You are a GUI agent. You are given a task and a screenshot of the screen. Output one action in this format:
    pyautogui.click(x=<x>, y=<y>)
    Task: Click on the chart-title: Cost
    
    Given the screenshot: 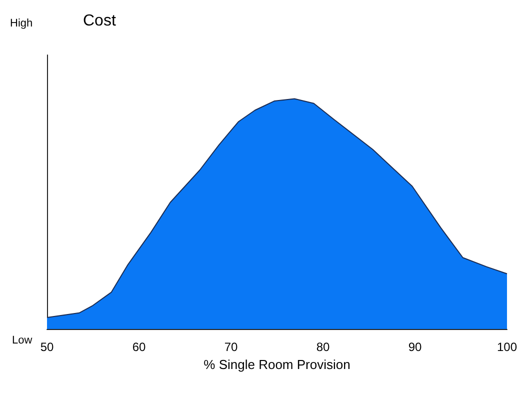 What is the action you would take?
    pyautogui.click(x=99, y=21)
    